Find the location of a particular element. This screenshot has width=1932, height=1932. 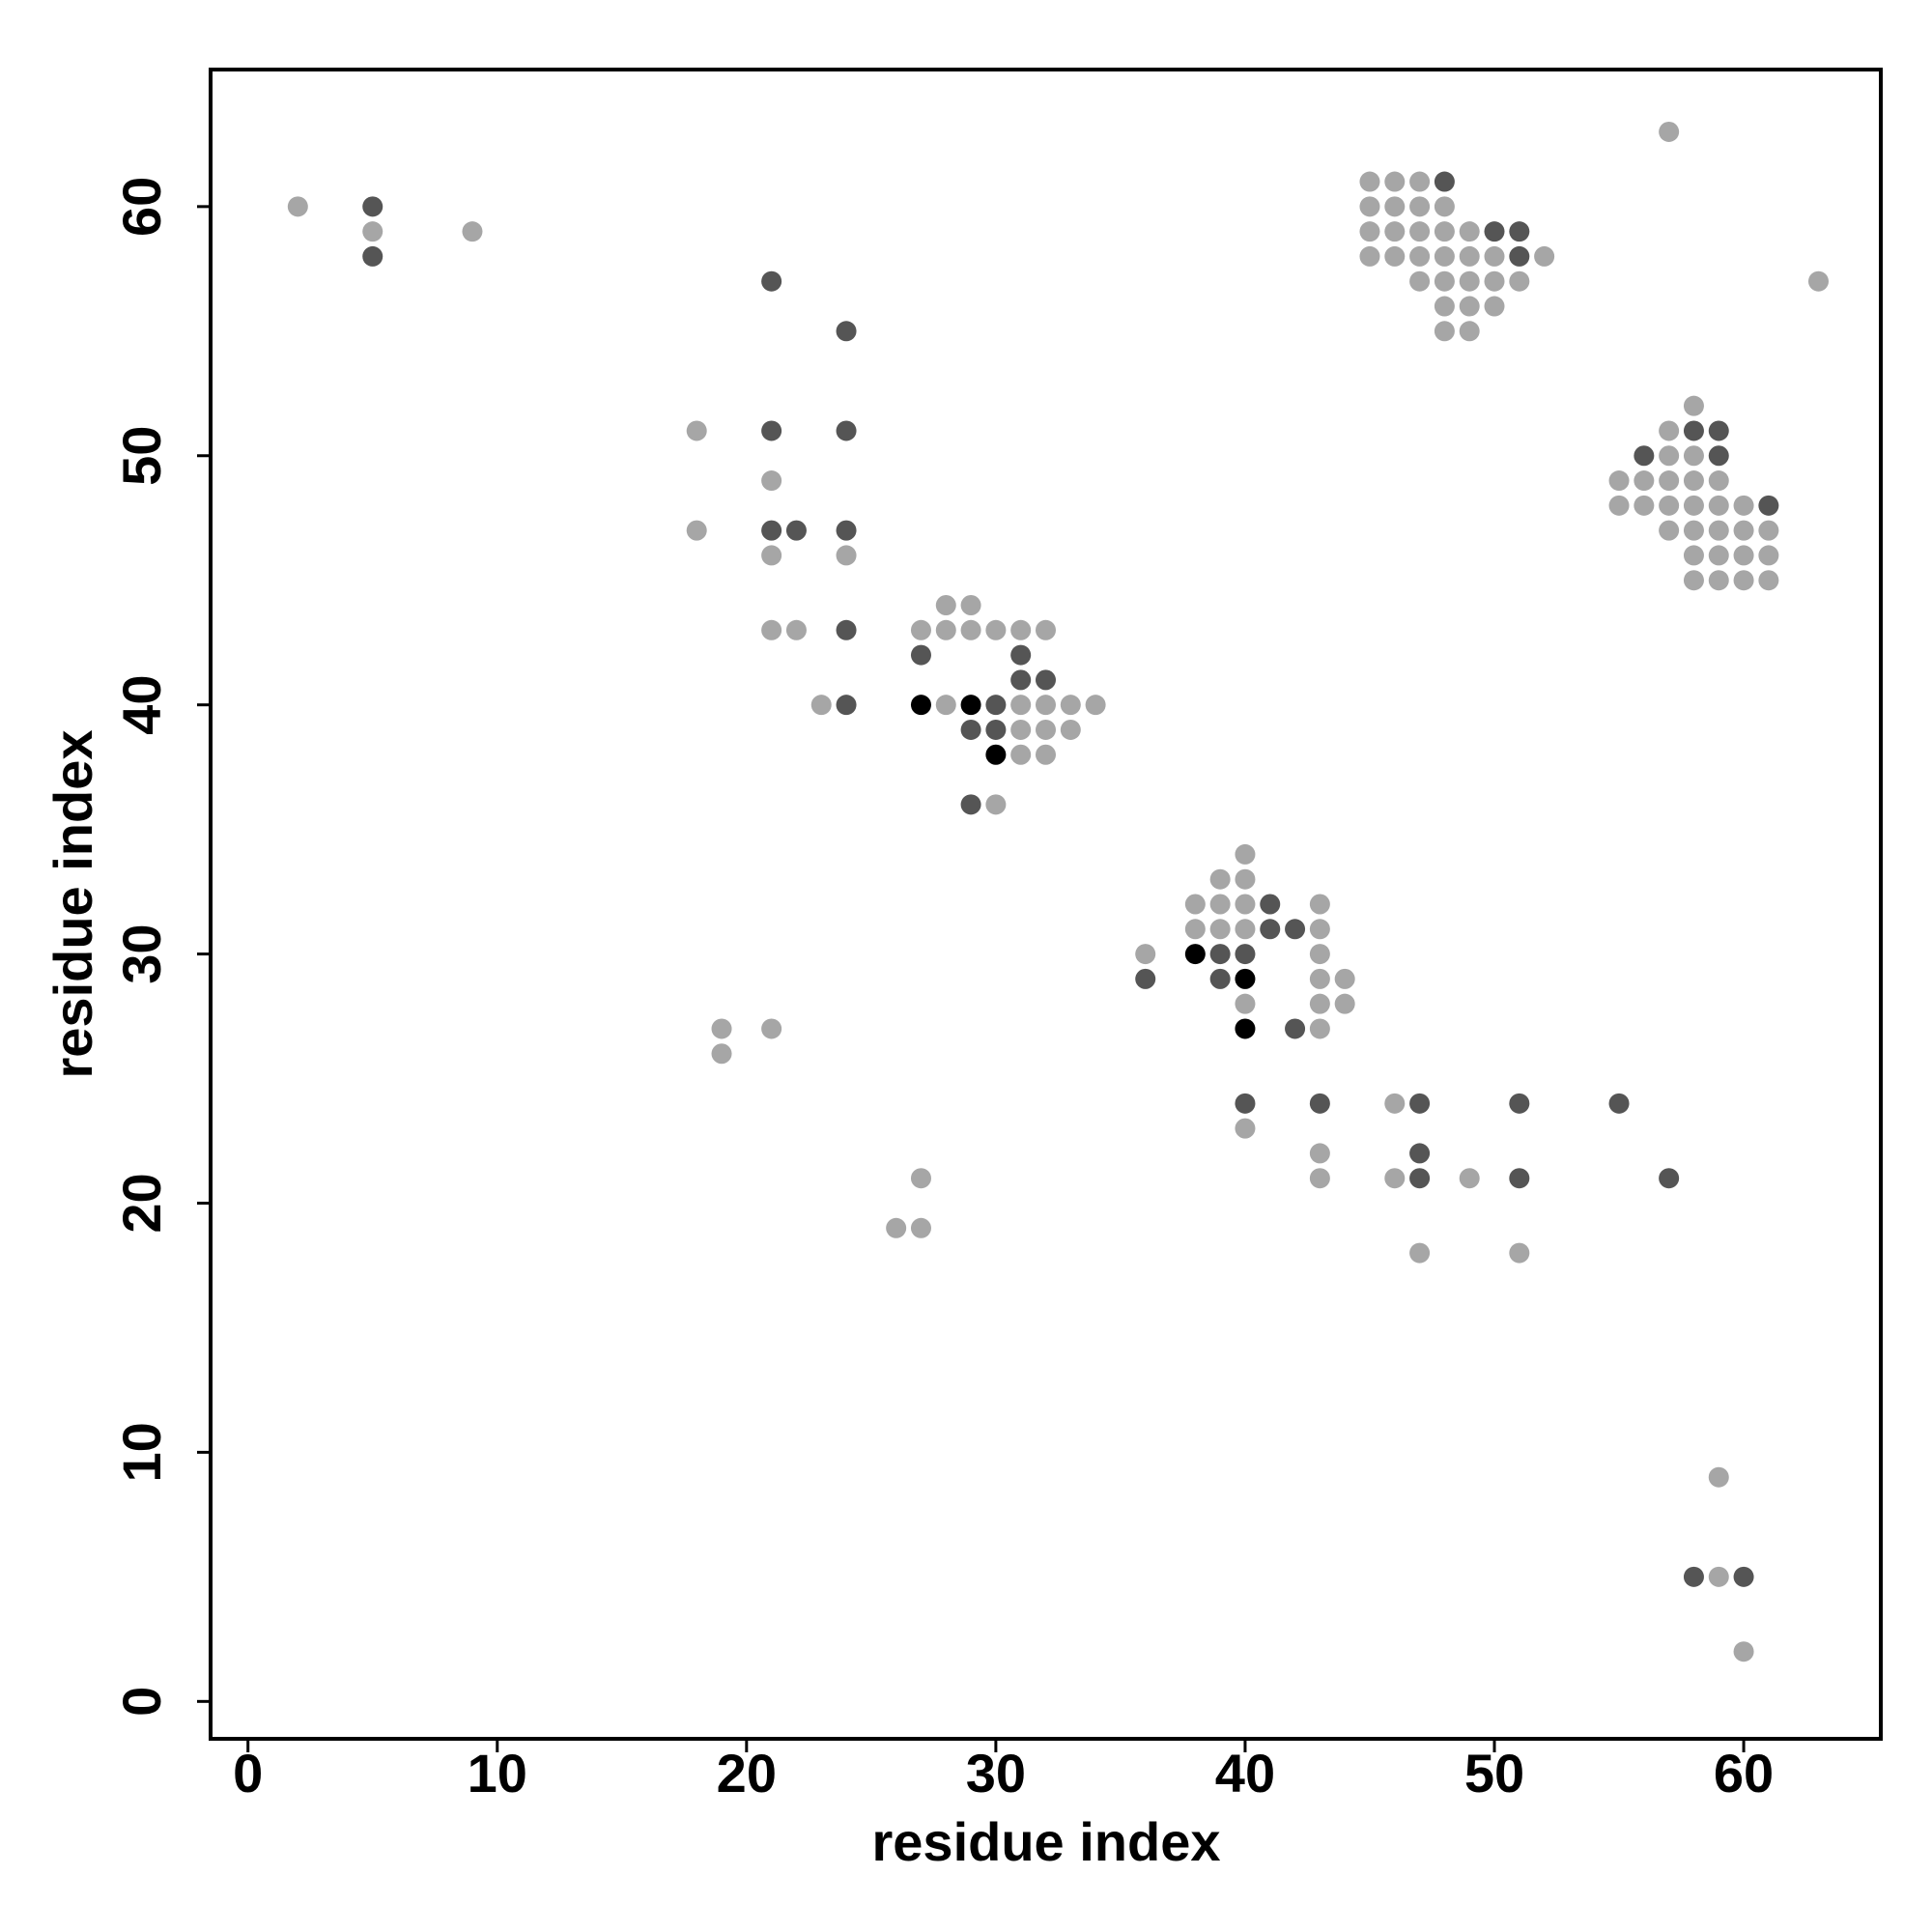

x-tick-label: 50 is located at coordinates (1494, 1773).